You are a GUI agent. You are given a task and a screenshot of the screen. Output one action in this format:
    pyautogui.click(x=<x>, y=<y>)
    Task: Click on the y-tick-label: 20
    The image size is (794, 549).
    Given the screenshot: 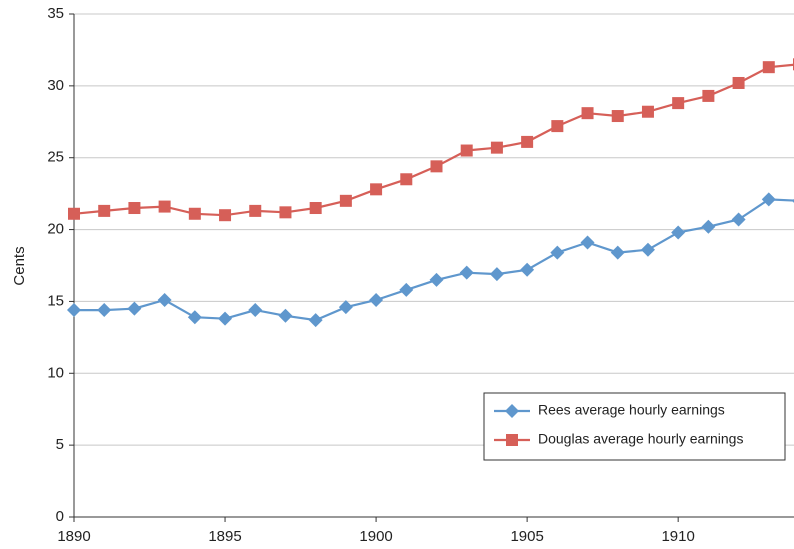 What is the action you would take?
    pyautogui.click(x=55, y=229)
    